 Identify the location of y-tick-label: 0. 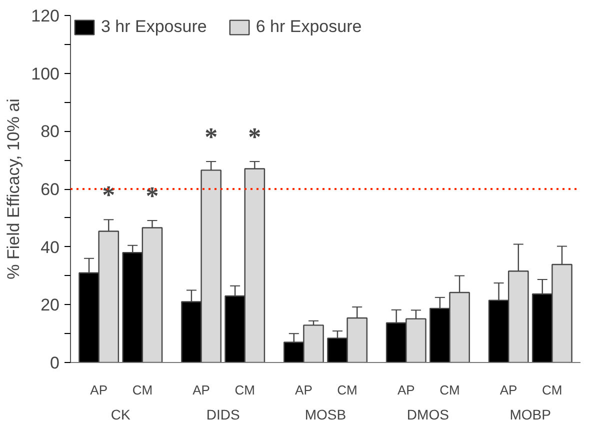
(55, 363).